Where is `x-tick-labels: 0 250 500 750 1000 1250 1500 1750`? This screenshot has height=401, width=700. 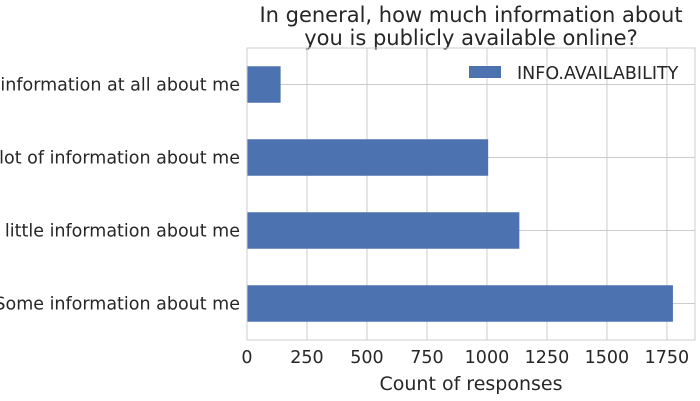
x-tick-labels: 0 250 500 750 1000 1250 1500 1750 is located at coordinates (465, 358).